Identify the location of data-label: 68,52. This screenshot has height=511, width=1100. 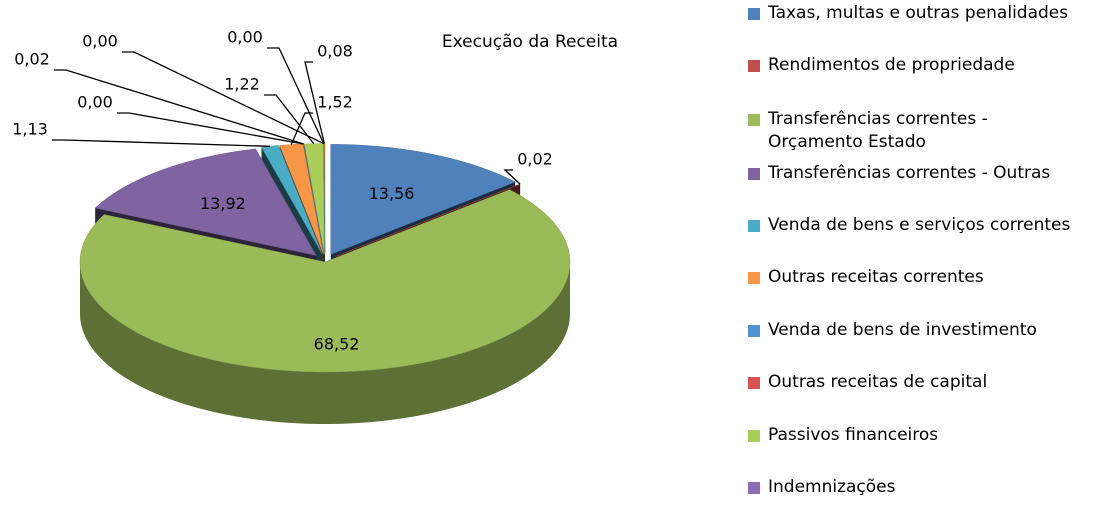
(337, 344).